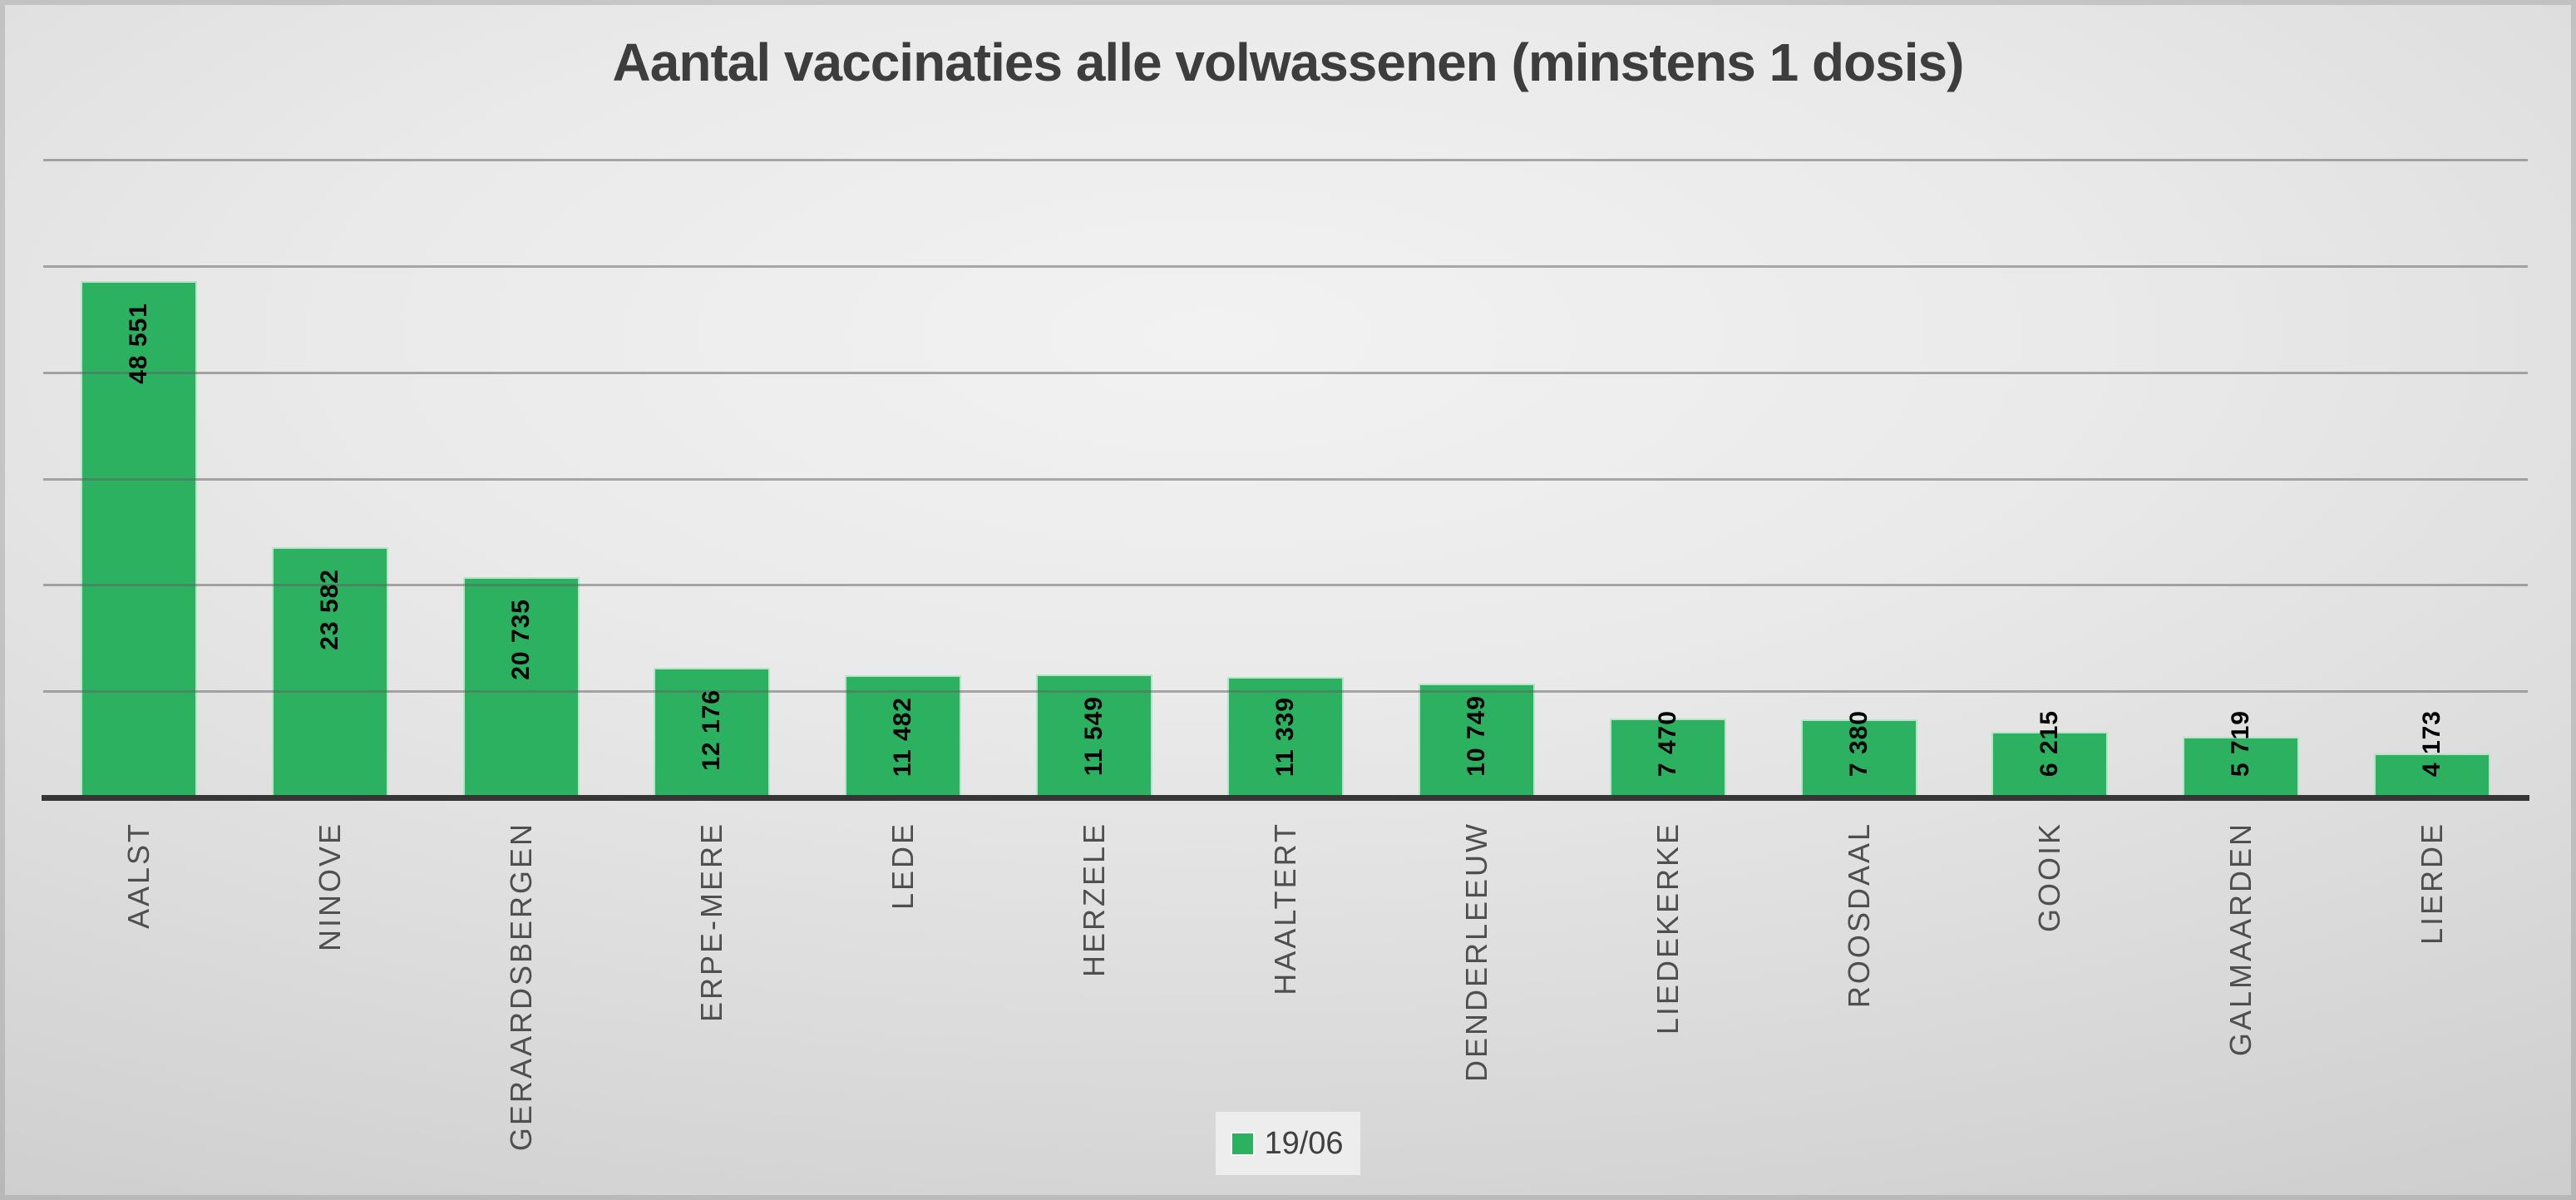  What do you see at coordinates (138, 539) in the screenshot?
I see `bar-aalst` at bounding box center [138, 539].